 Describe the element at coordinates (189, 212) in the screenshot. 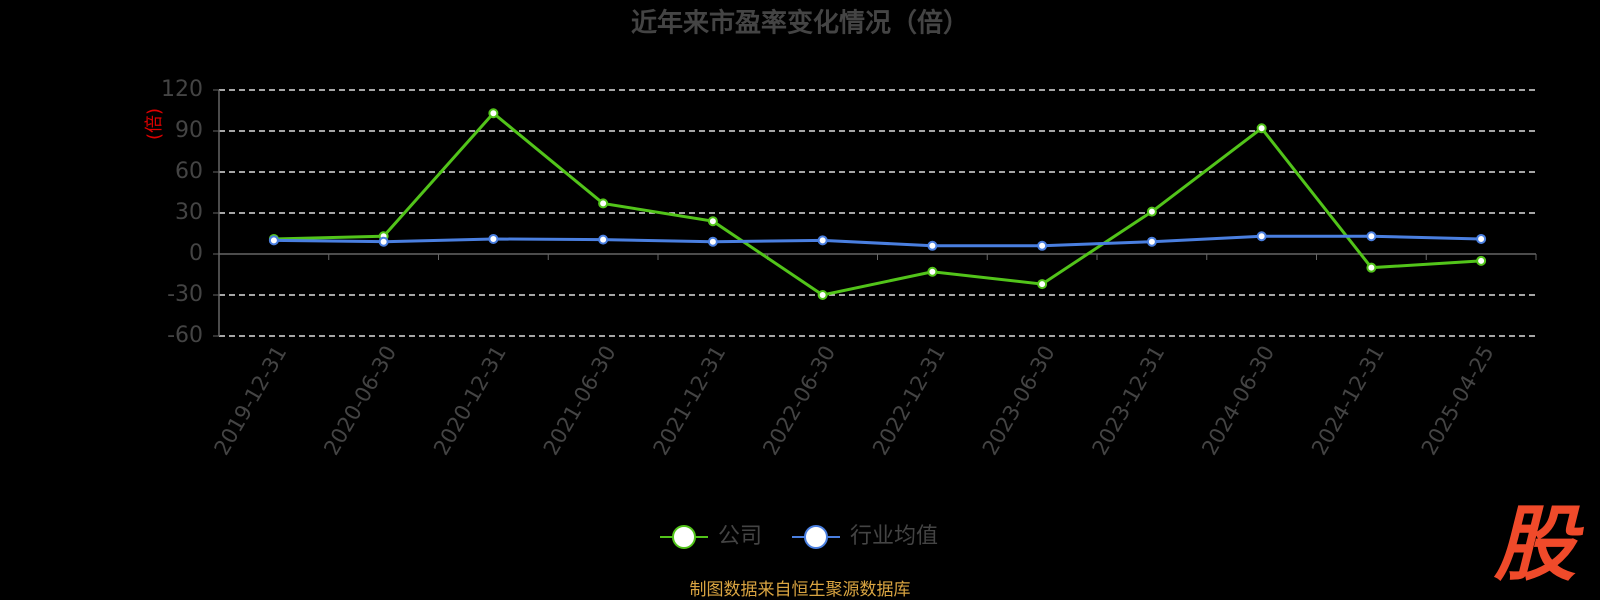

I see `y-tick-label: 30` at that location.